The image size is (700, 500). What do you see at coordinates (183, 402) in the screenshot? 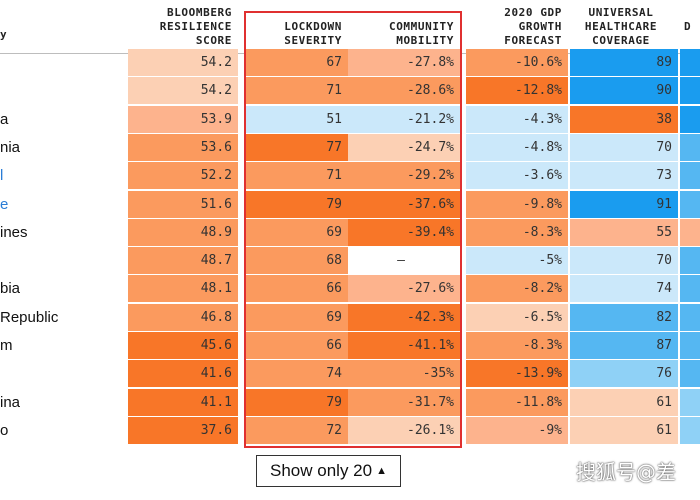
I see `resilience-score-cell: 41.1` at bounding box center [183, 402].